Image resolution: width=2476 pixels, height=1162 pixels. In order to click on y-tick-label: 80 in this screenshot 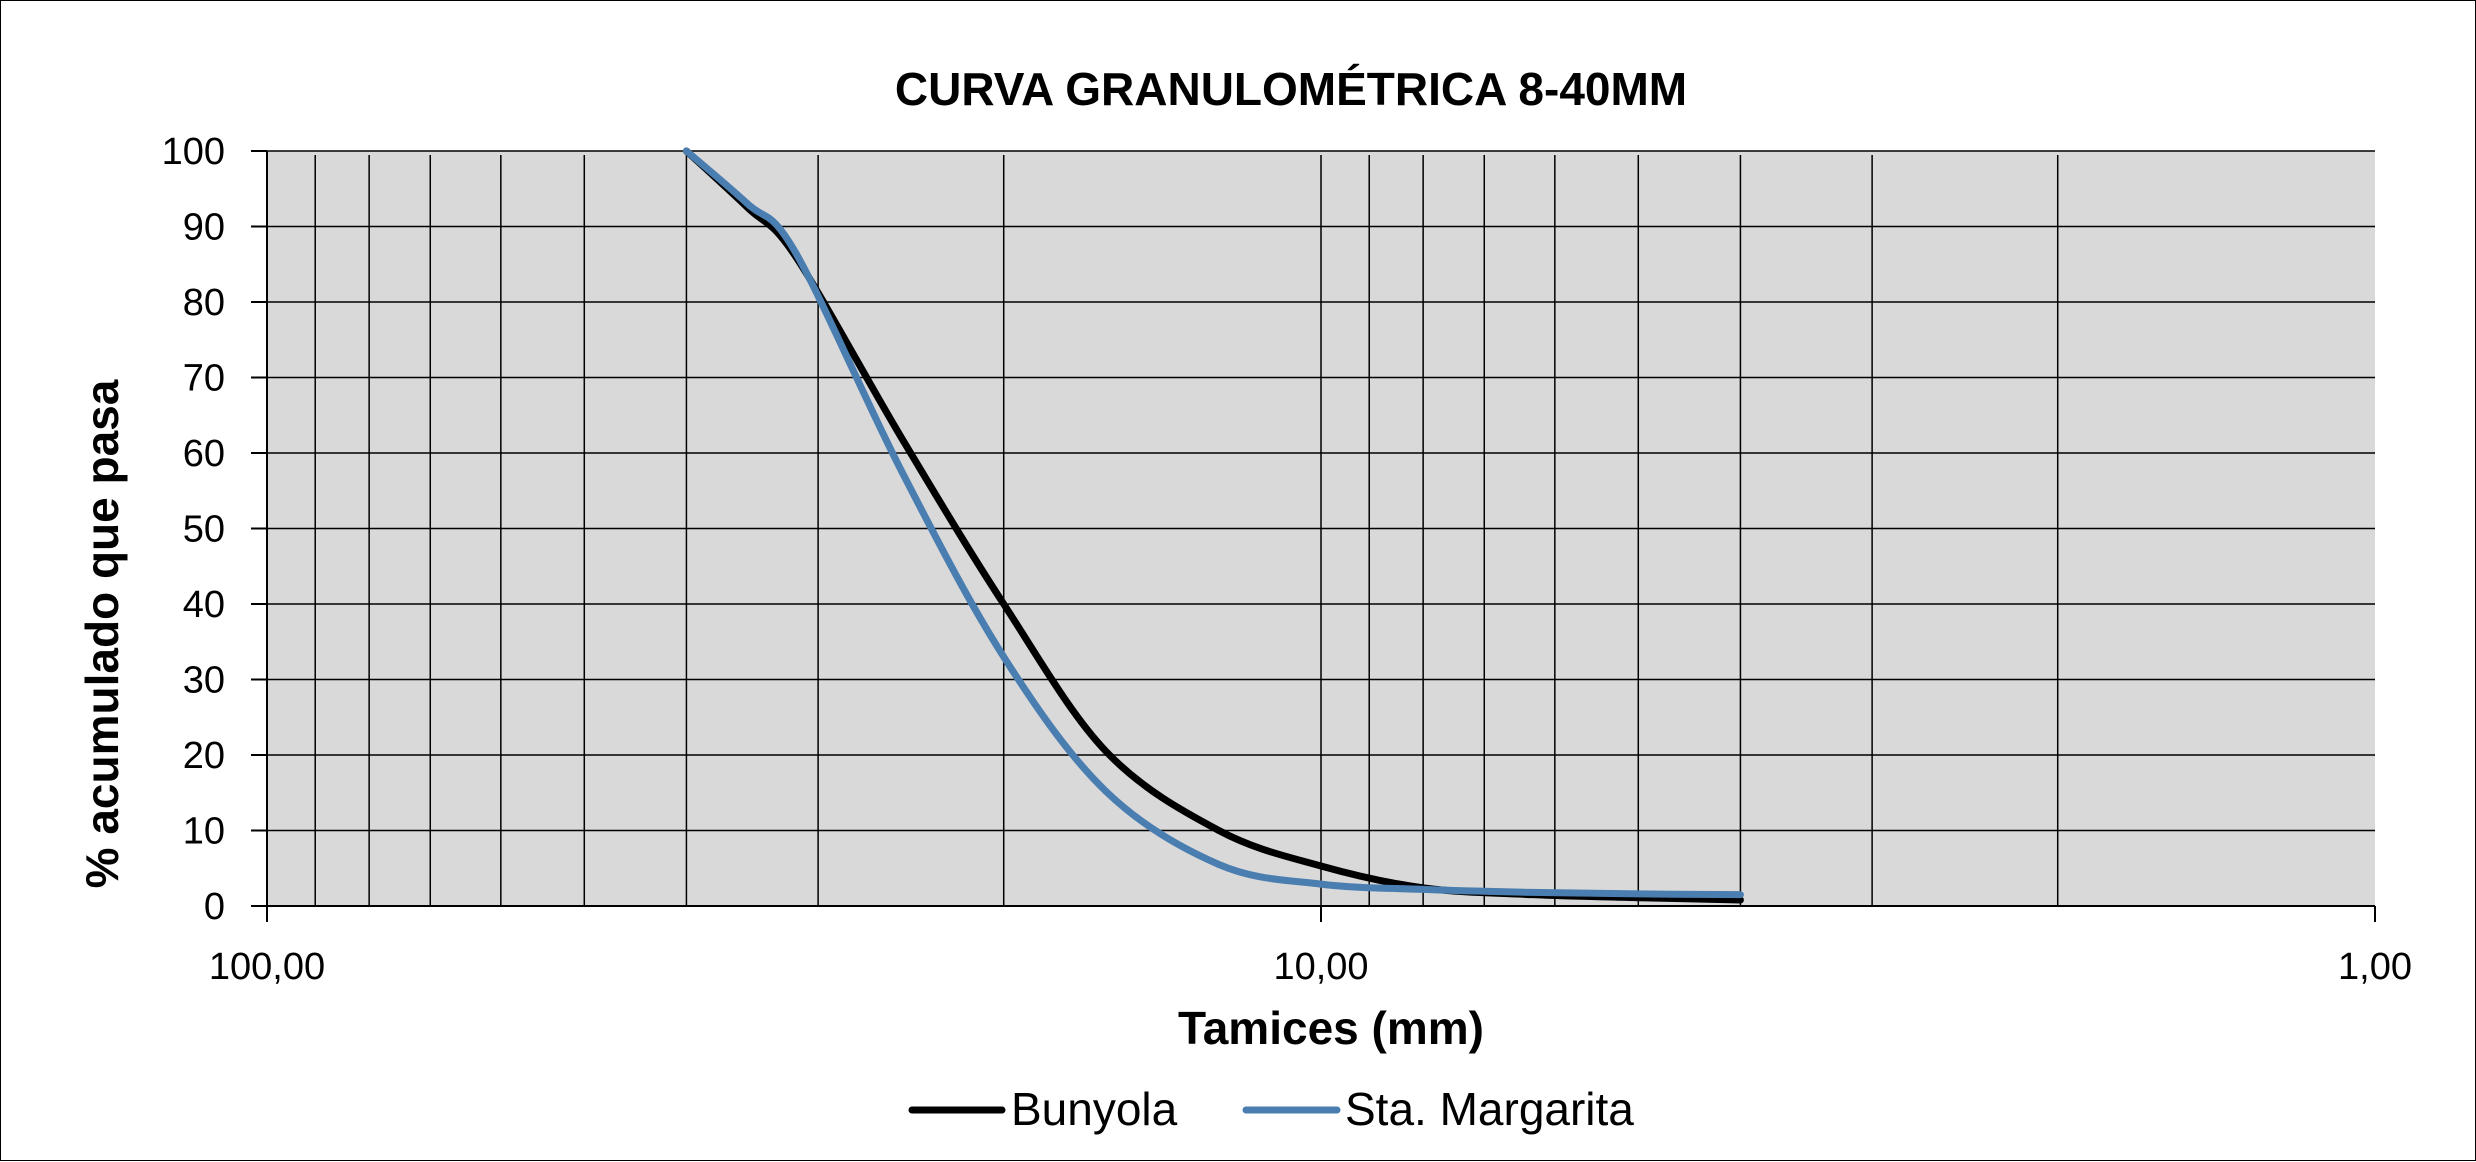, I will do `click(204, 303)`.